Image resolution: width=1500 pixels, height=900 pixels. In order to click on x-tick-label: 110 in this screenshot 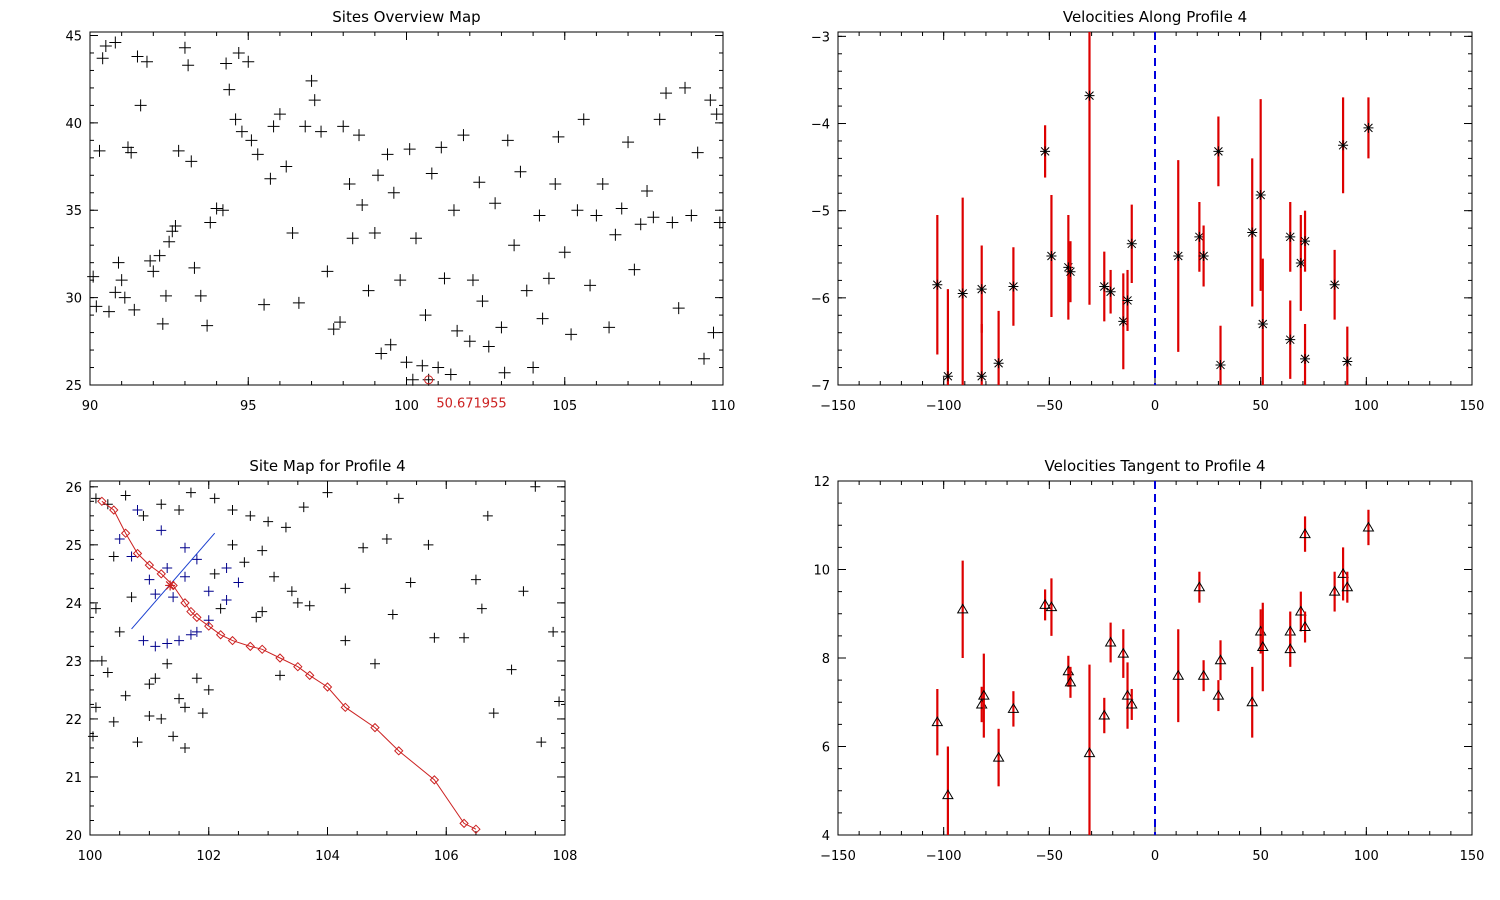, I will do `click(723, 406)`.